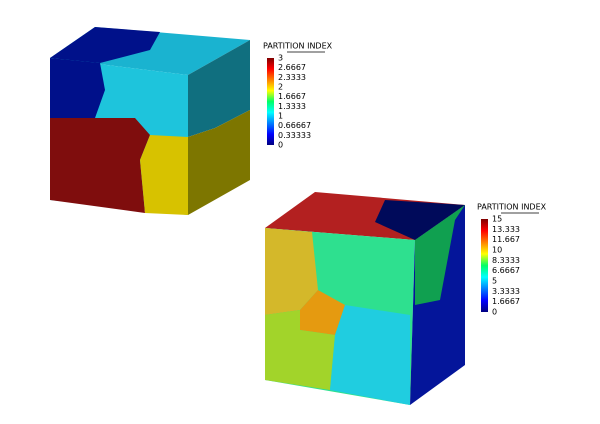  Describe the element at coordinates (280, 87) in the screenshot. I see `colorbar-tick-label: 2` at that location.